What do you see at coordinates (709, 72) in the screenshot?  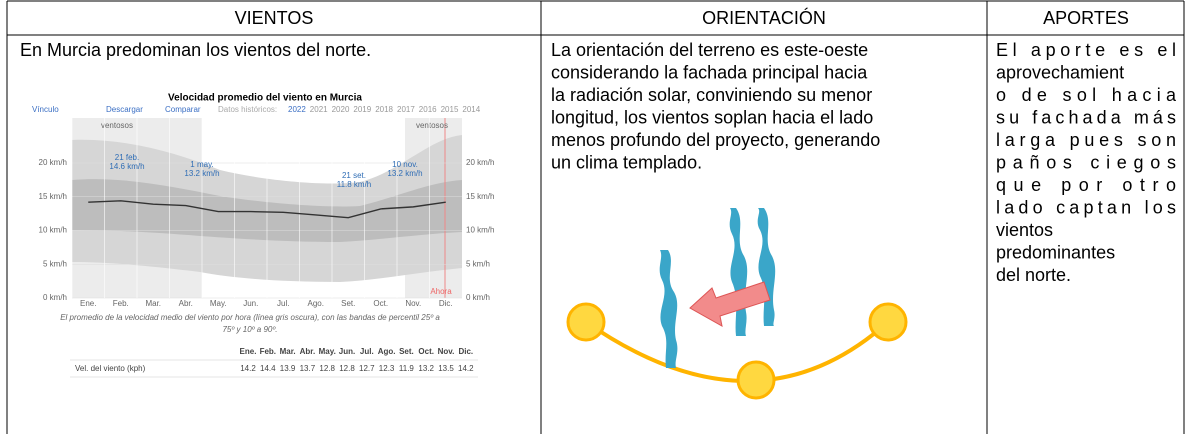 I see `cell-text: considerando la fachada principal hacia` at bounding box center [709, 72].